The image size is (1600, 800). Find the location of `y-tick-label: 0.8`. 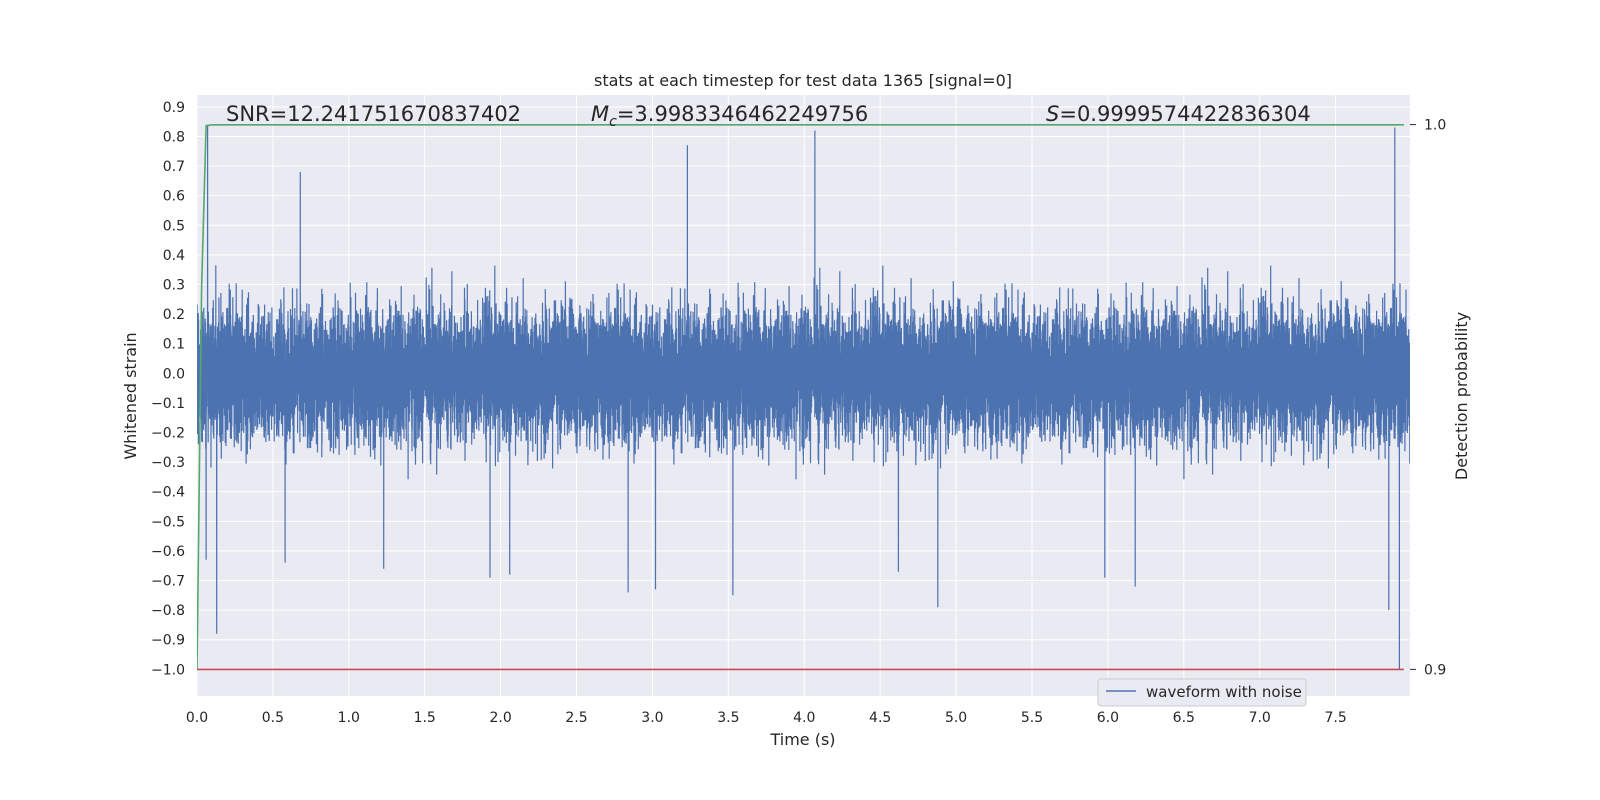

y-tick-label: 0.8 is located at coordinates (174, 137).